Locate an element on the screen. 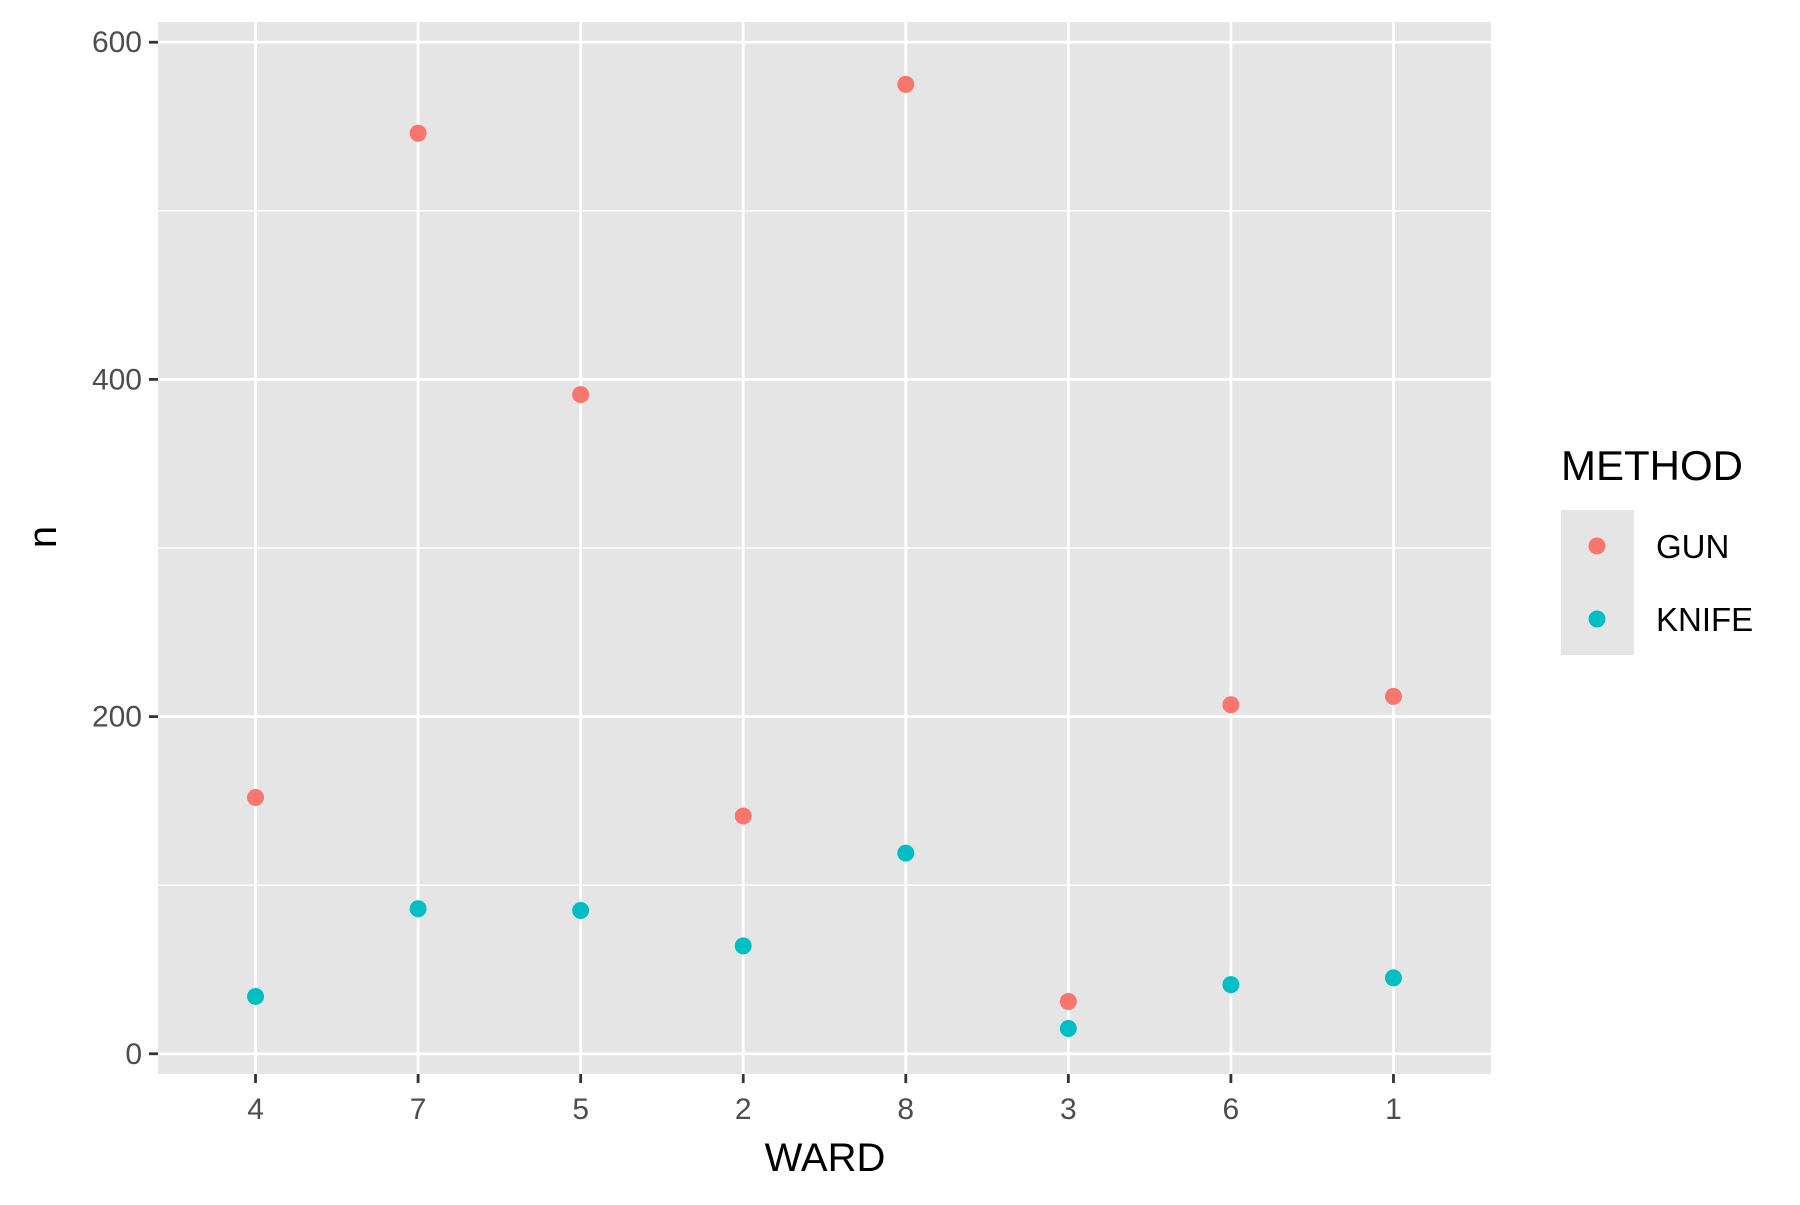  legend-key-background is located at coordinates (1597, 582).